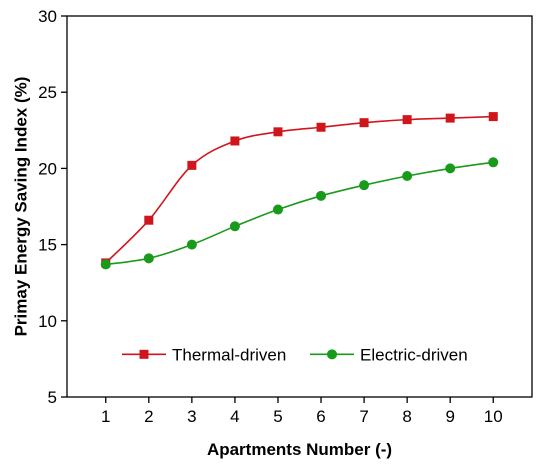 This screenshot has height=466, width=550. I want to click on x-axis: 1 2 3 4 5 6 7 8 9 10, so click(302, 411).